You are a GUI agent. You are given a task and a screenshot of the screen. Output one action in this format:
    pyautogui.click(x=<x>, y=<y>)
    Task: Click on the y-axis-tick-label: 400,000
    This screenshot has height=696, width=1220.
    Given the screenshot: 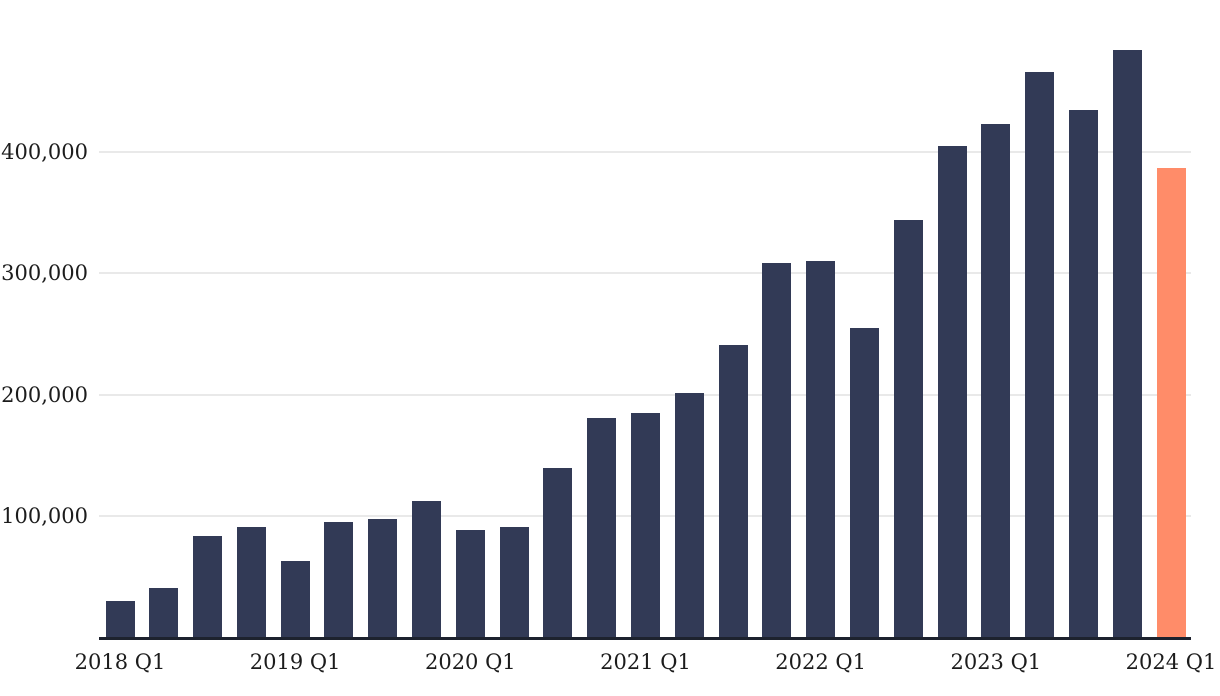 What is the action you would take?
    pyautogui.click(x=44, y=152)
    